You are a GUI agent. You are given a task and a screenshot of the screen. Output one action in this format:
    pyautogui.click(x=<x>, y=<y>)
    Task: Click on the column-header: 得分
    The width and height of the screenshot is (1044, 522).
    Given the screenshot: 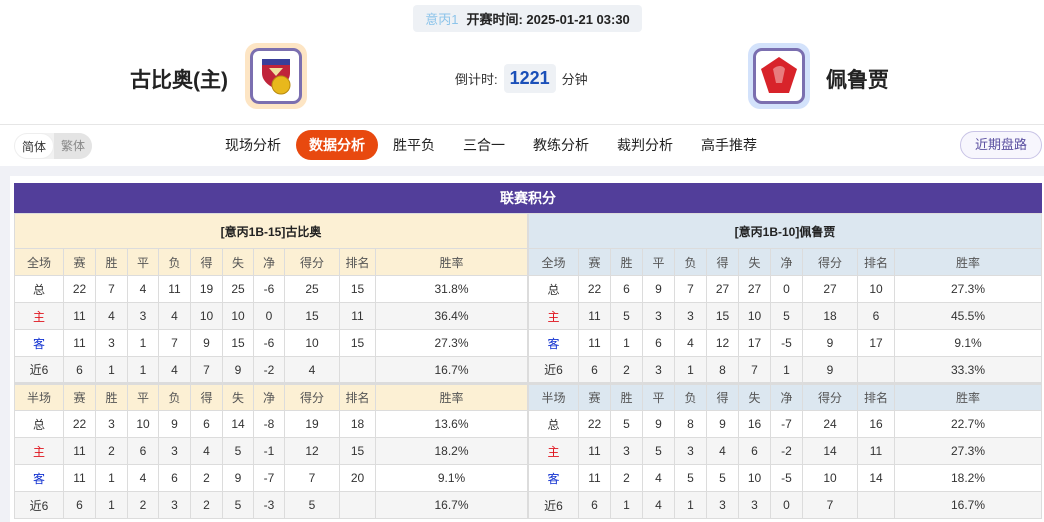 What is the action you would take?
    pyautogui.click(x=830, y=262)
    